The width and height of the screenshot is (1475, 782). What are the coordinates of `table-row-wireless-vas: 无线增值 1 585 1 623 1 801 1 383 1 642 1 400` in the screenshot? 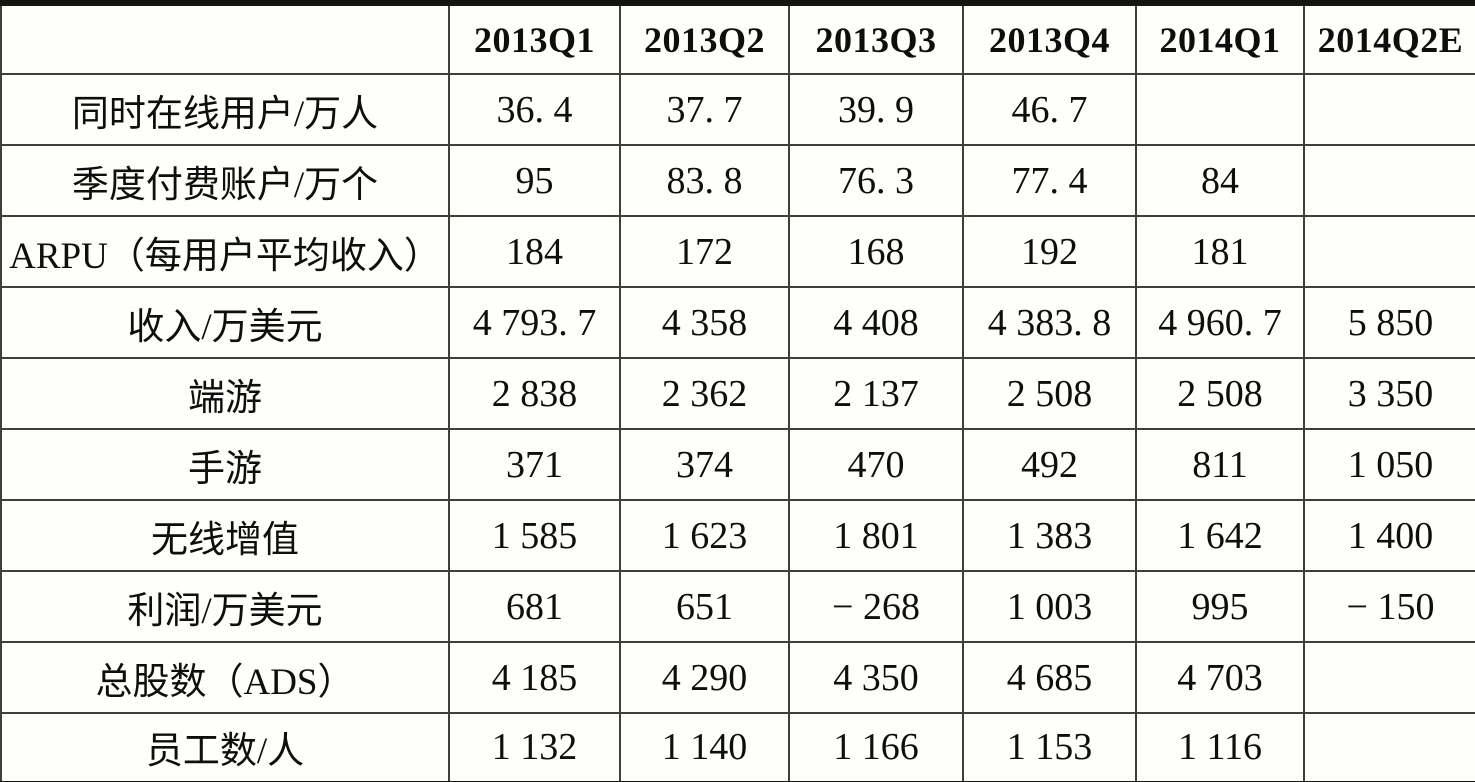 It's located at (737, 535).